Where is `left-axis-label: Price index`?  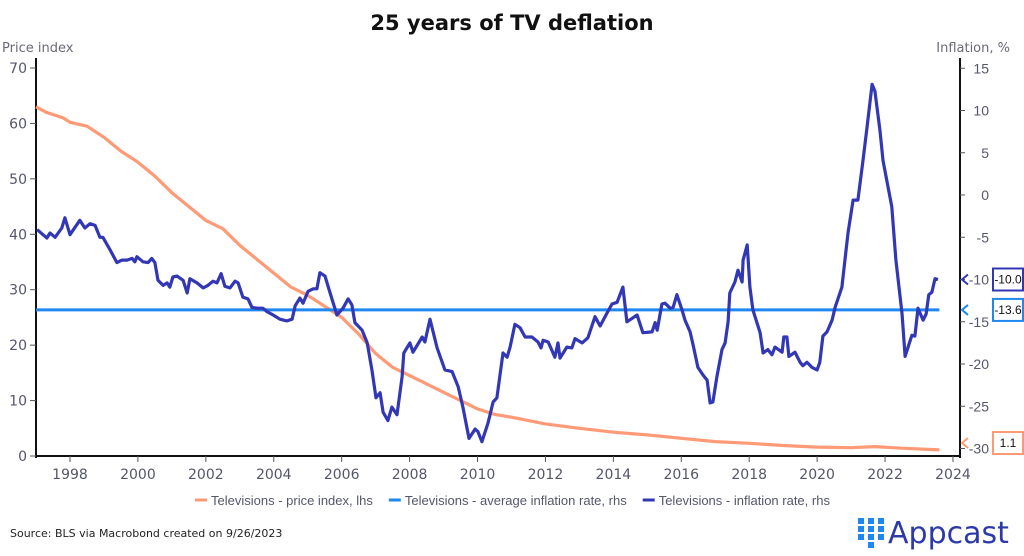 left-axis-label: Price index is located at coordinates (38, 48).